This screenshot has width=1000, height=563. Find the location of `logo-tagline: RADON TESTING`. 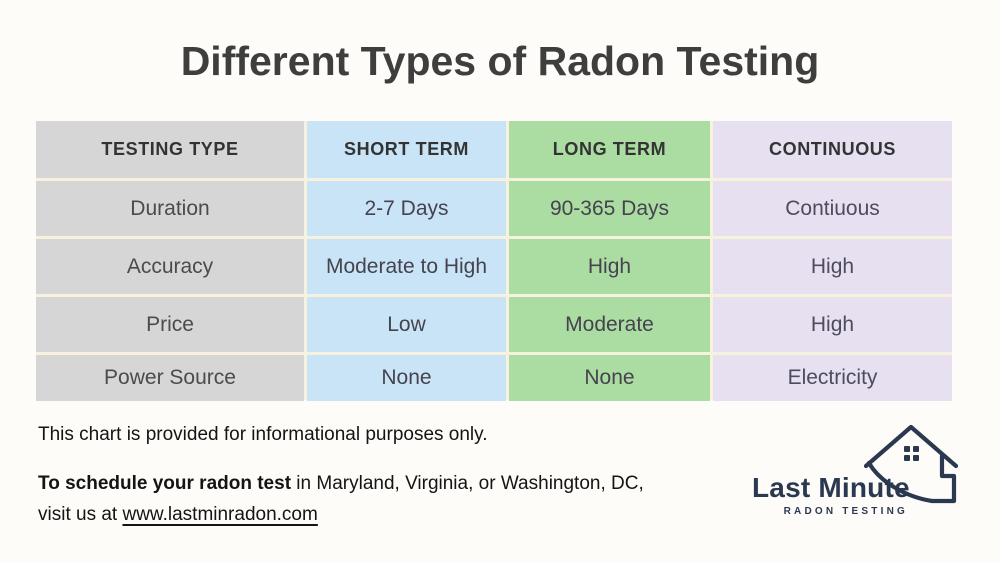

logo-tagline: RADON TESTING is located at coordinates (845, 511).